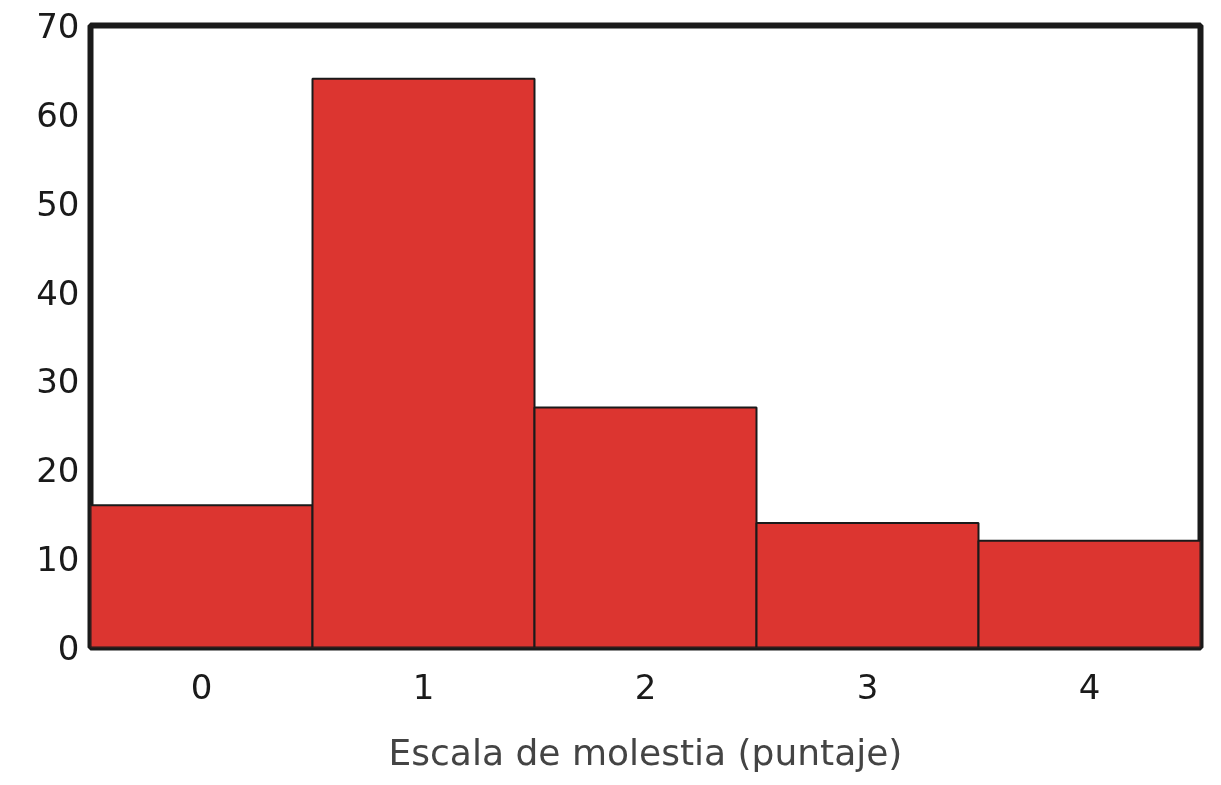 Image resolution: width=1221 pixels, height=785 pixels. I want to click on y-tick-label: 50, so click(58, 203).